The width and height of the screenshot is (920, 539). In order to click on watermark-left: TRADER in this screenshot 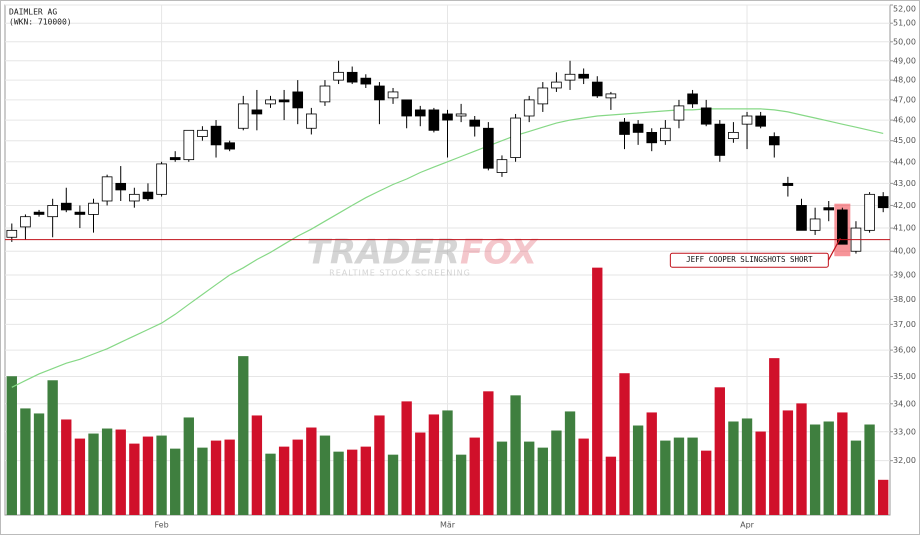, I will do `click(383, 253)`.